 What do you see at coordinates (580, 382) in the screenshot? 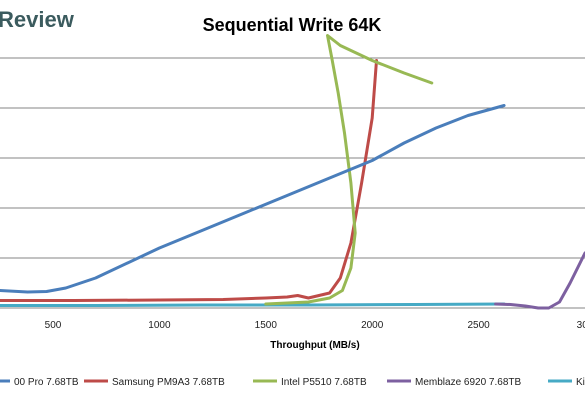
I see `legend-entry: Ki` at bounding box center [580, 382].